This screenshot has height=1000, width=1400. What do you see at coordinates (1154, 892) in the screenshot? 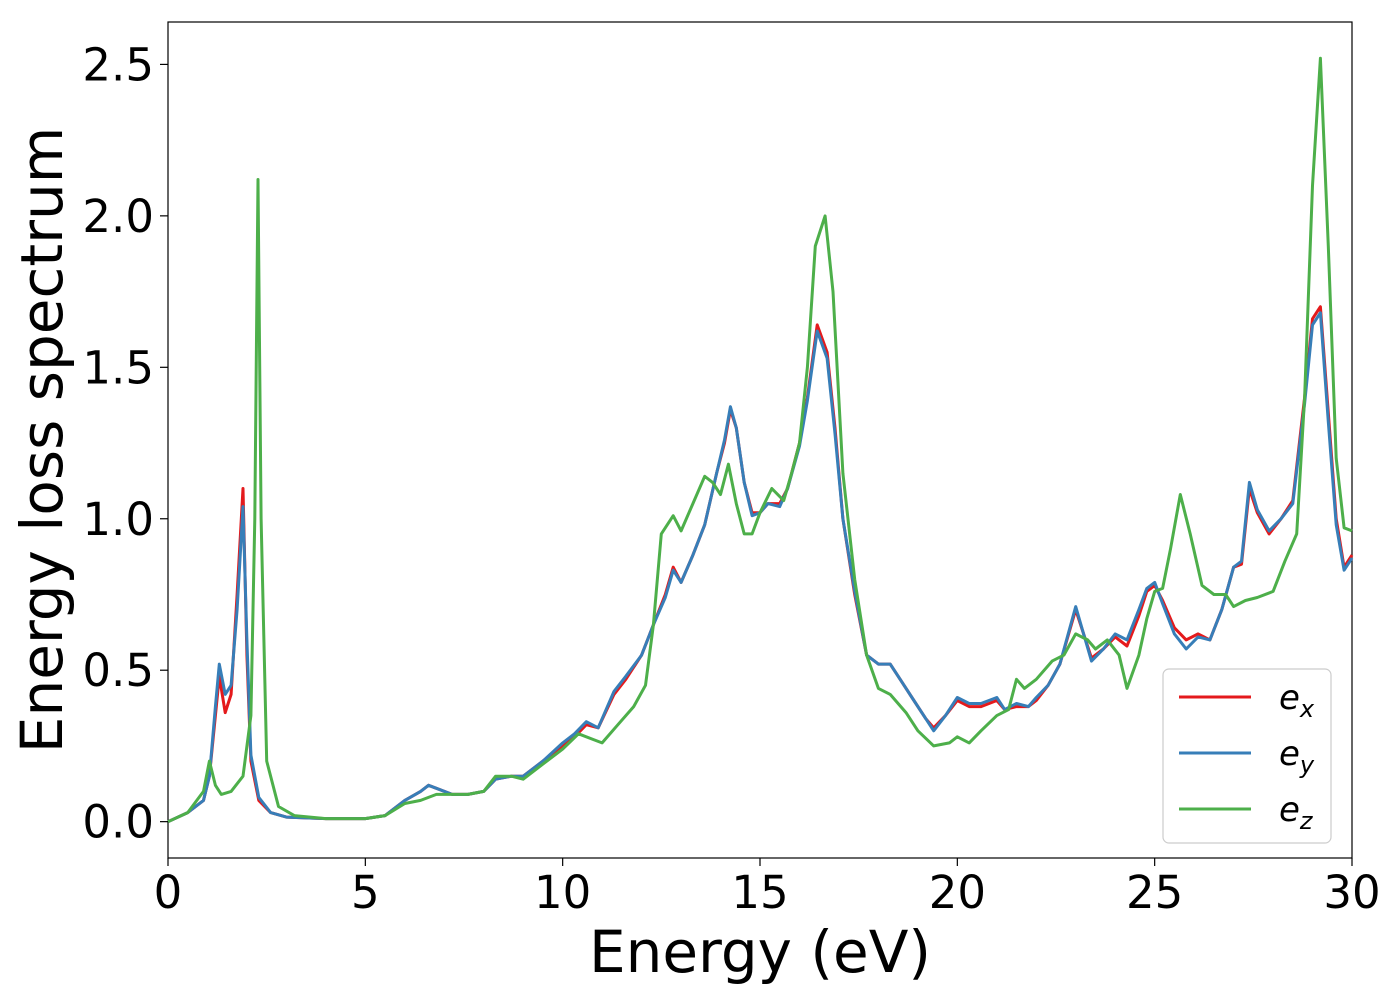
I see `x-tick-label: 25` at bounding box center [1154, 892].